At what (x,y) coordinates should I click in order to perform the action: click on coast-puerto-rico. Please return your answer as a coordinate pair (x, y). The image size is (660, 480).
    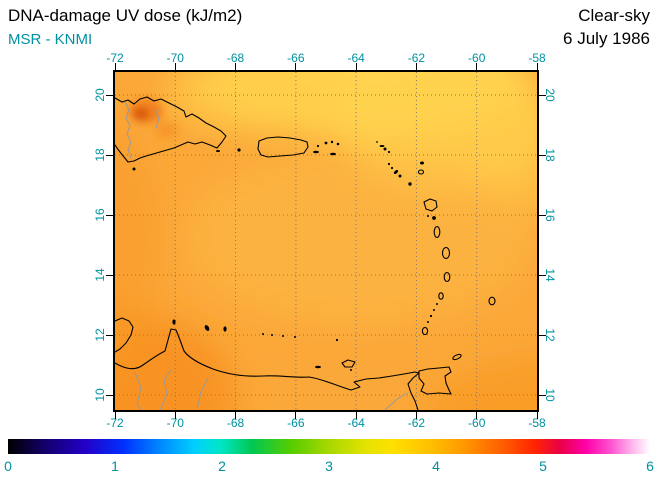
    Looking at the image, I should click on (283, 147).